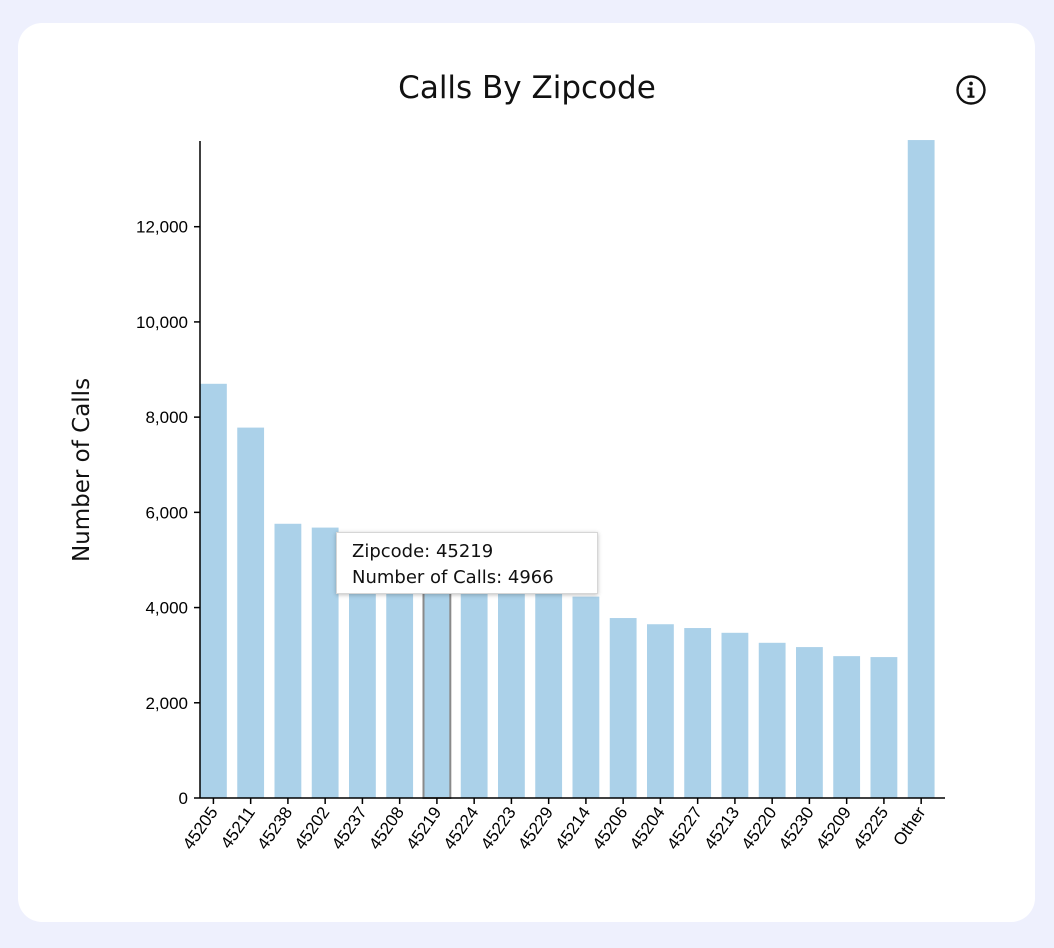 The height and width of the screenshot is (948, 1054). Describe the element at coordinates (162, 322) in the screenshot. I see `y-tick-label: 10,000` at that location.